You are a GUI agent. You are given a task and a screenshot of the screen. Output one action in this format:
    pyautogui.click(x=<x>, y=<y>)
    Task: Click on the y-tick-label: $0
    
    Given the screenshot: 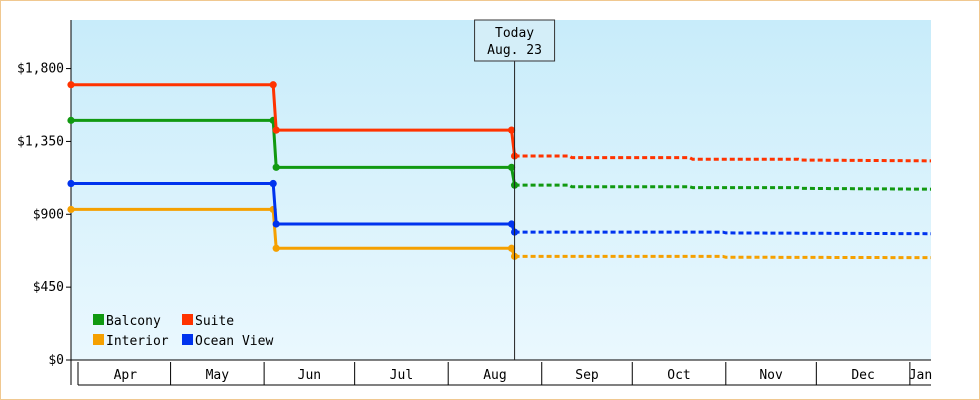 What is the action you would take?
    pyautogui.click(x=56, y=360)
    